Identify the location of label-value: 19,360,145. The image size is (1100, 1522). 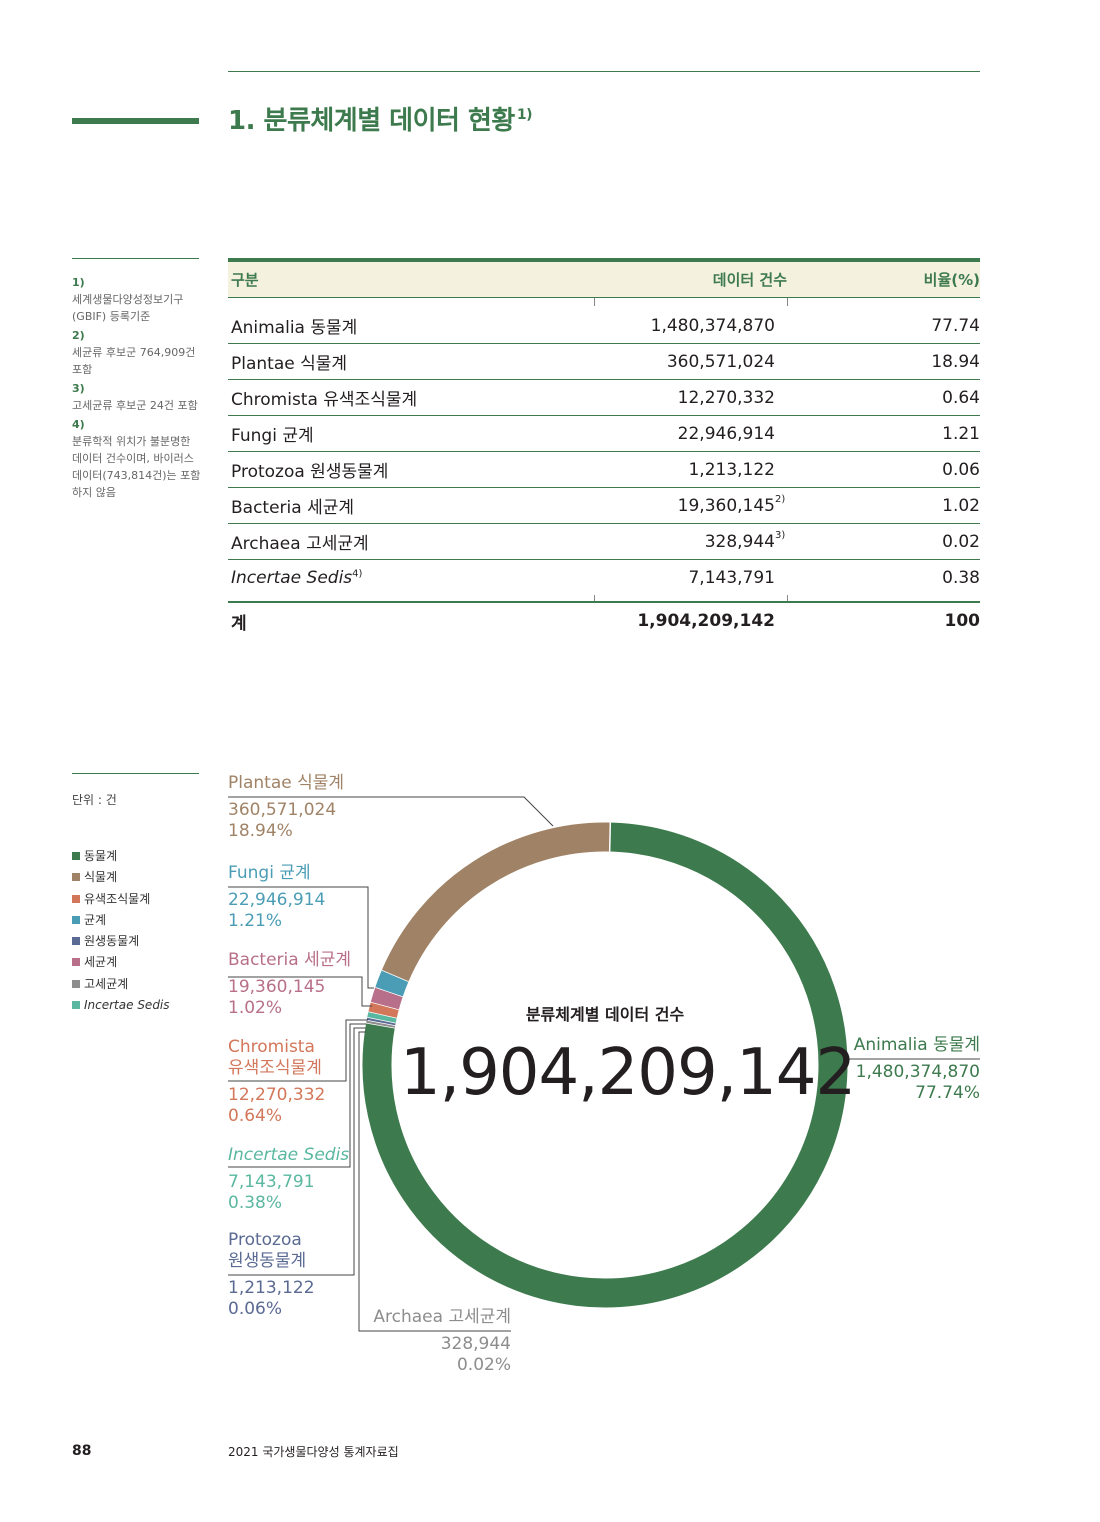
(277, 987).